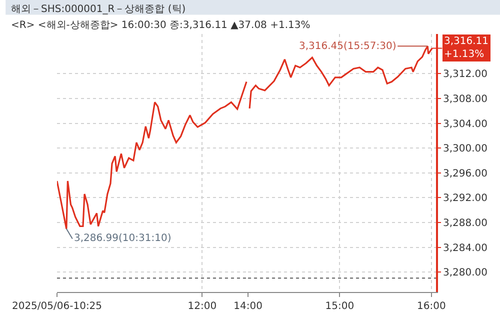 This screenshot has width=500, height=324. What do you see at coordinates (248, 306) in the screenshot?
I see `x-tick-label: 14:00` at bounding box center [248, 306].